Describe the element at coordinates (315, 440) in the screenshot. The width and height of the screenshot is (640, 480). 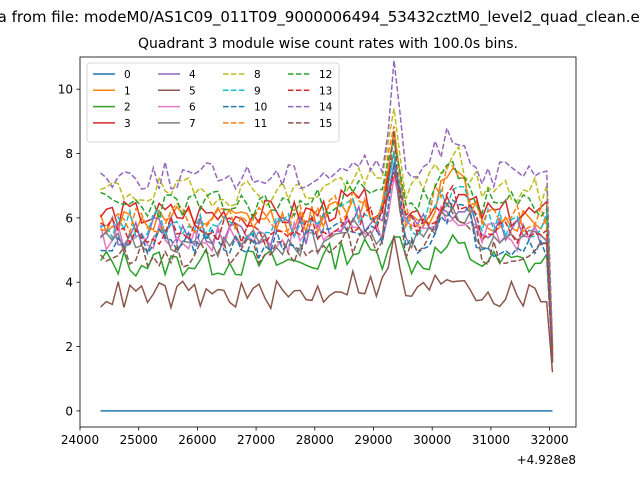
I see `x-tick-label-28000: 28000` at that location.